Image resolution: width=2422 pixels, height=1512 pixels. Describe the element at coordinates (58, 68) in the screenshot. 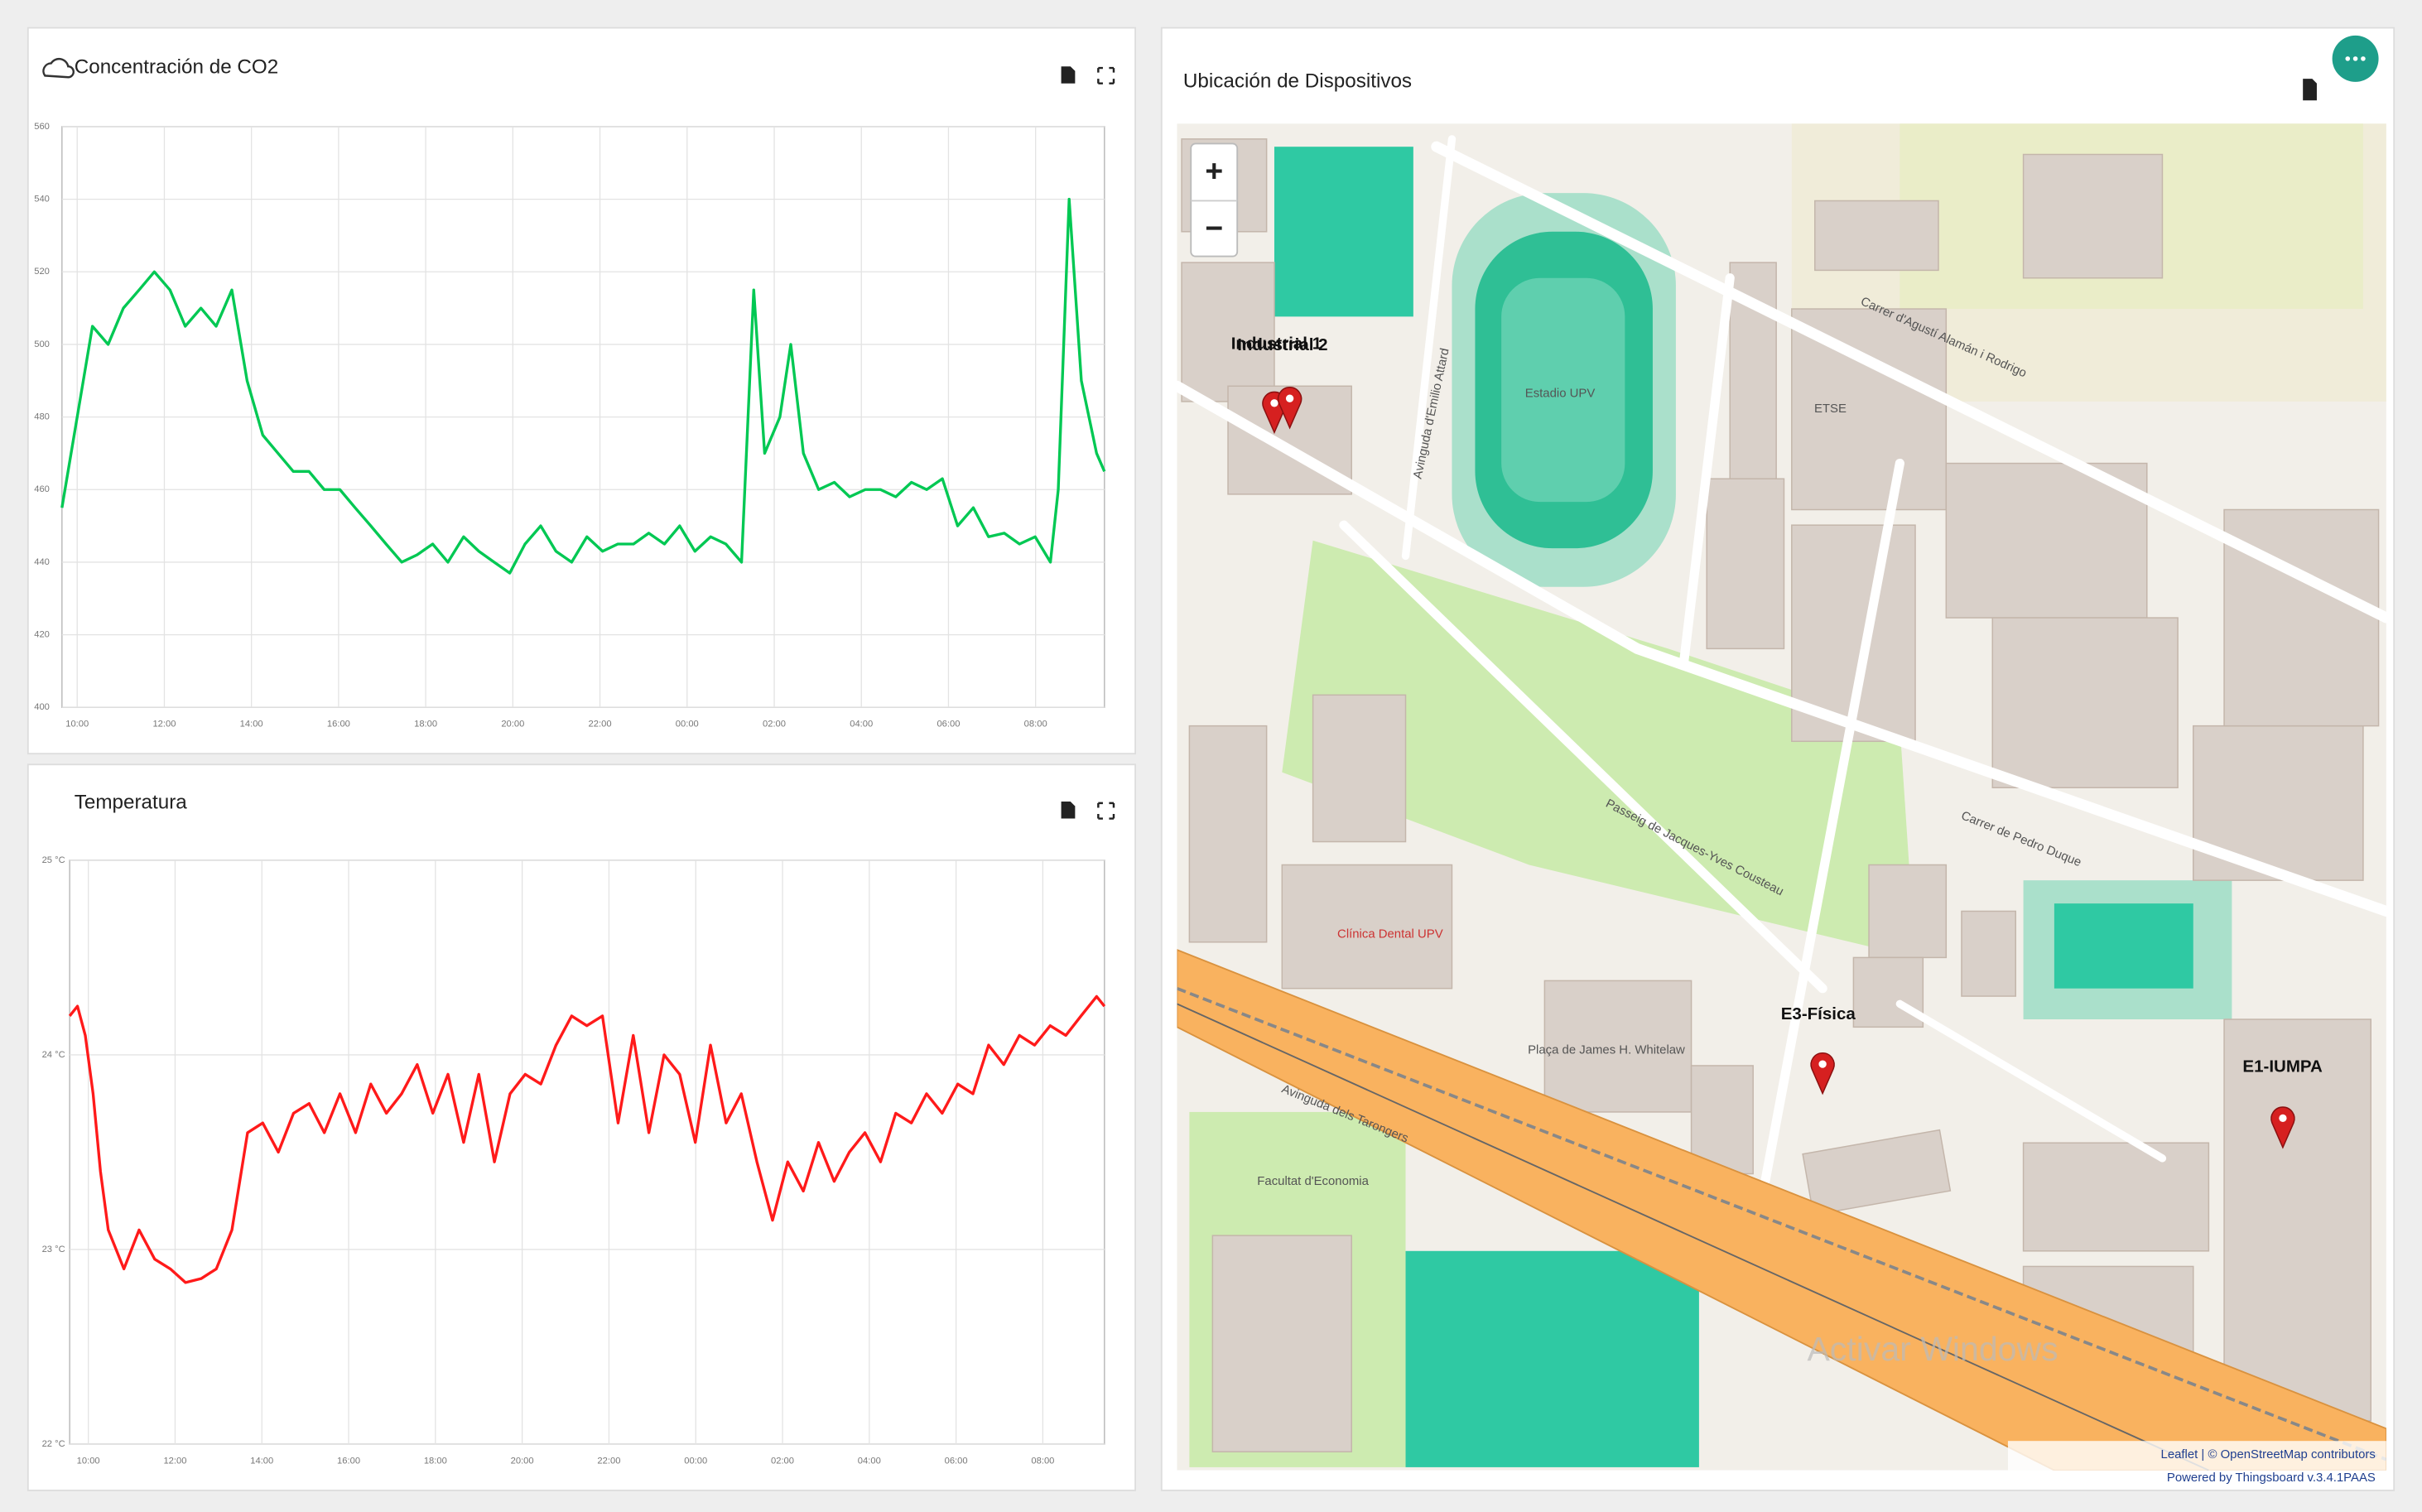

I see `cloud-icon` at that location.